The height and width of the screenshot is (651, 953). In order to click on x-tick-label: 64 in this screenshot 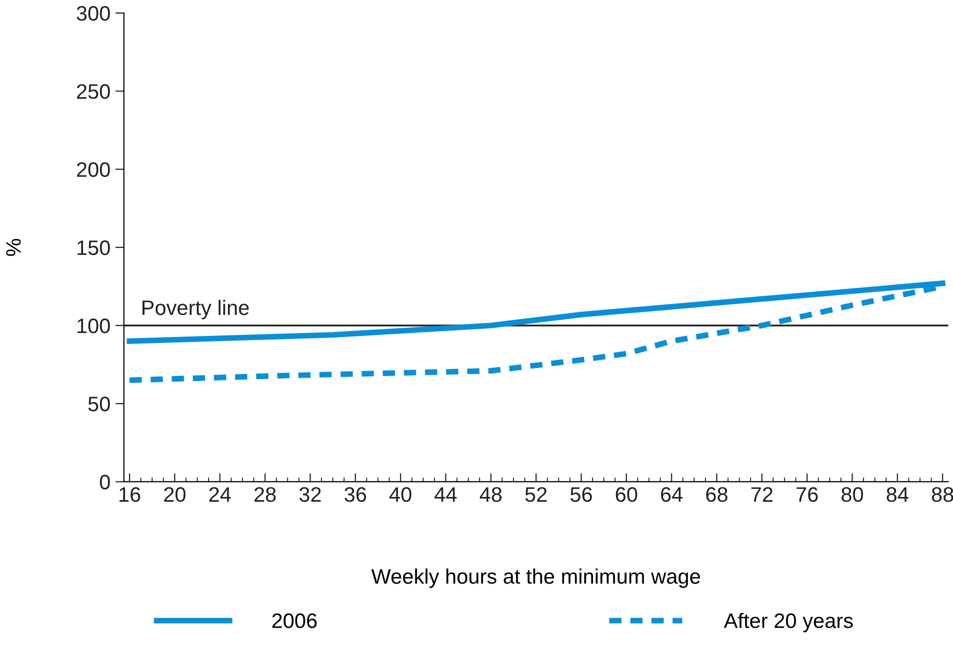, I will do `click(672, 494)`.